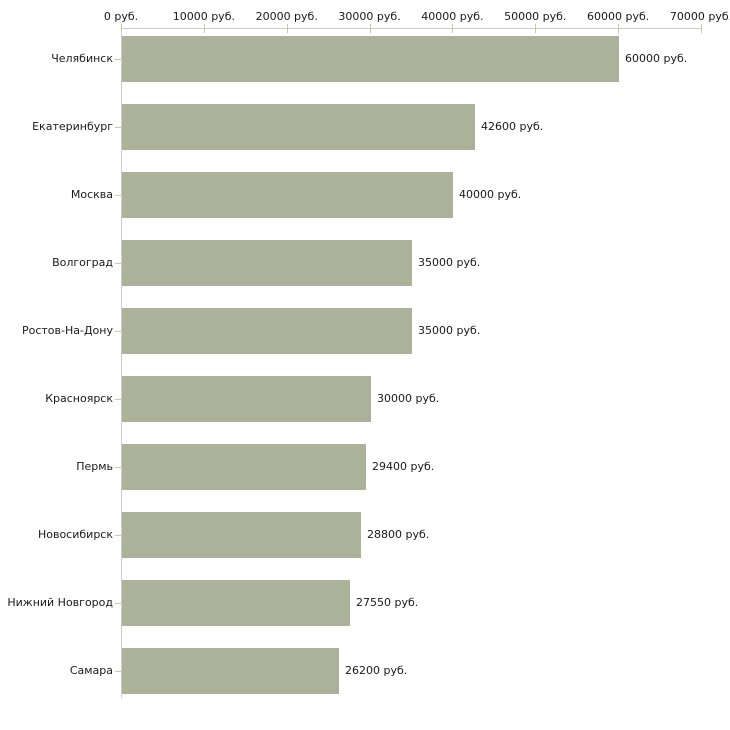  Describe the element at coordinates (82, 262) in the screenshot. I see `category-label: Волгоград` at that location.